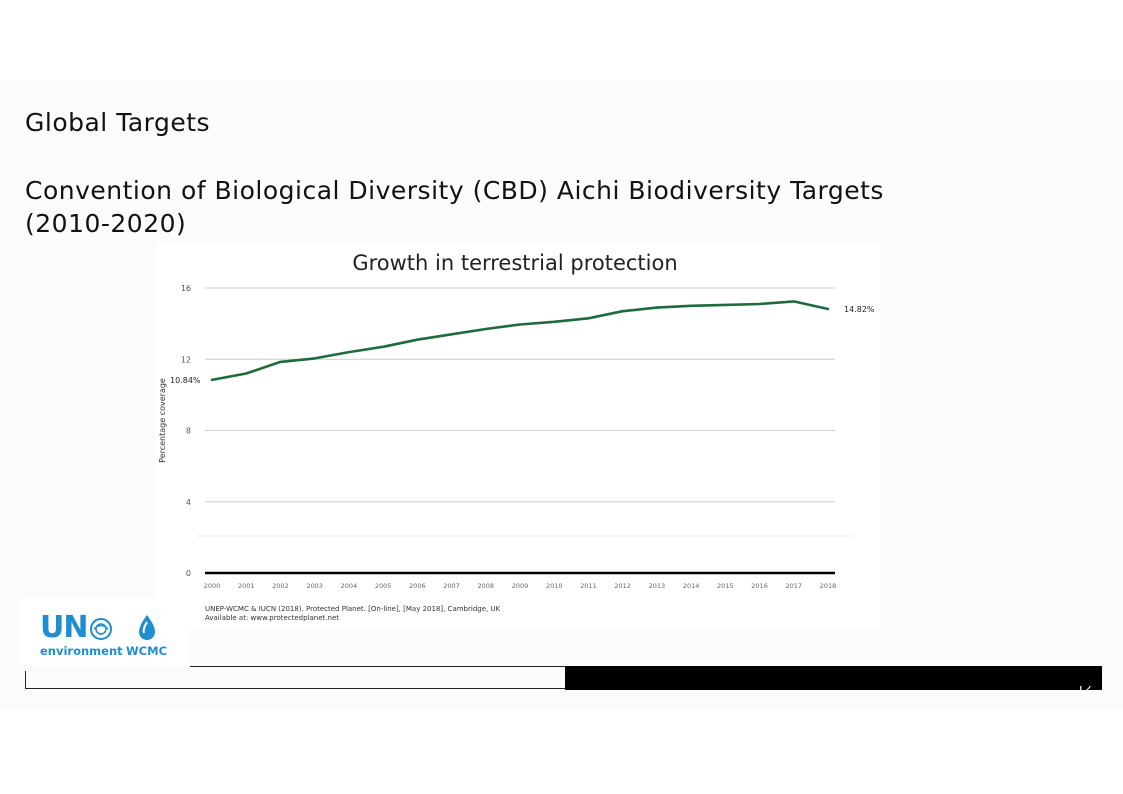  I want to click on x-tick-label: 2007, so click(451, 586).